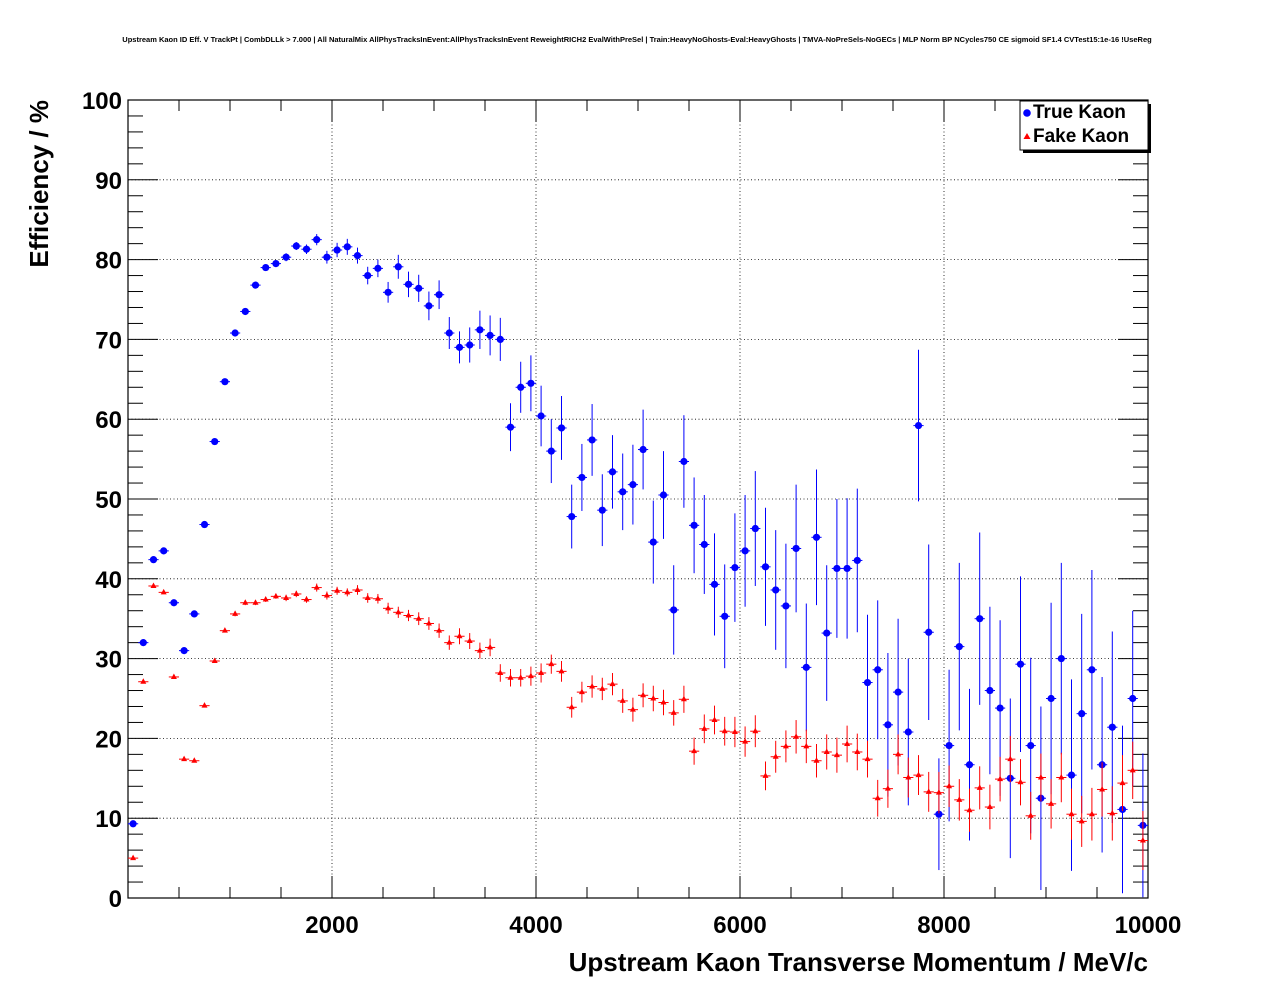  What do you see at coordinates (108, 500) in the screenshot?
I see `y-tick-label: 50` at bounding box center [108, 500].